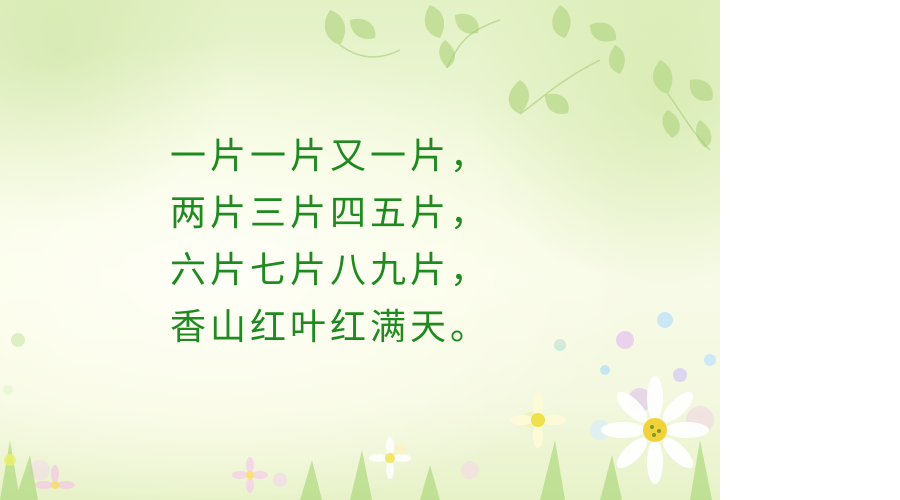 The height and width of the screenshot is (500, 900). What do you see at coordinates (330, 327) in the screenshot?
I see `poem-line-4: 香山红叶红满天。` at bounding box center [330, 327].